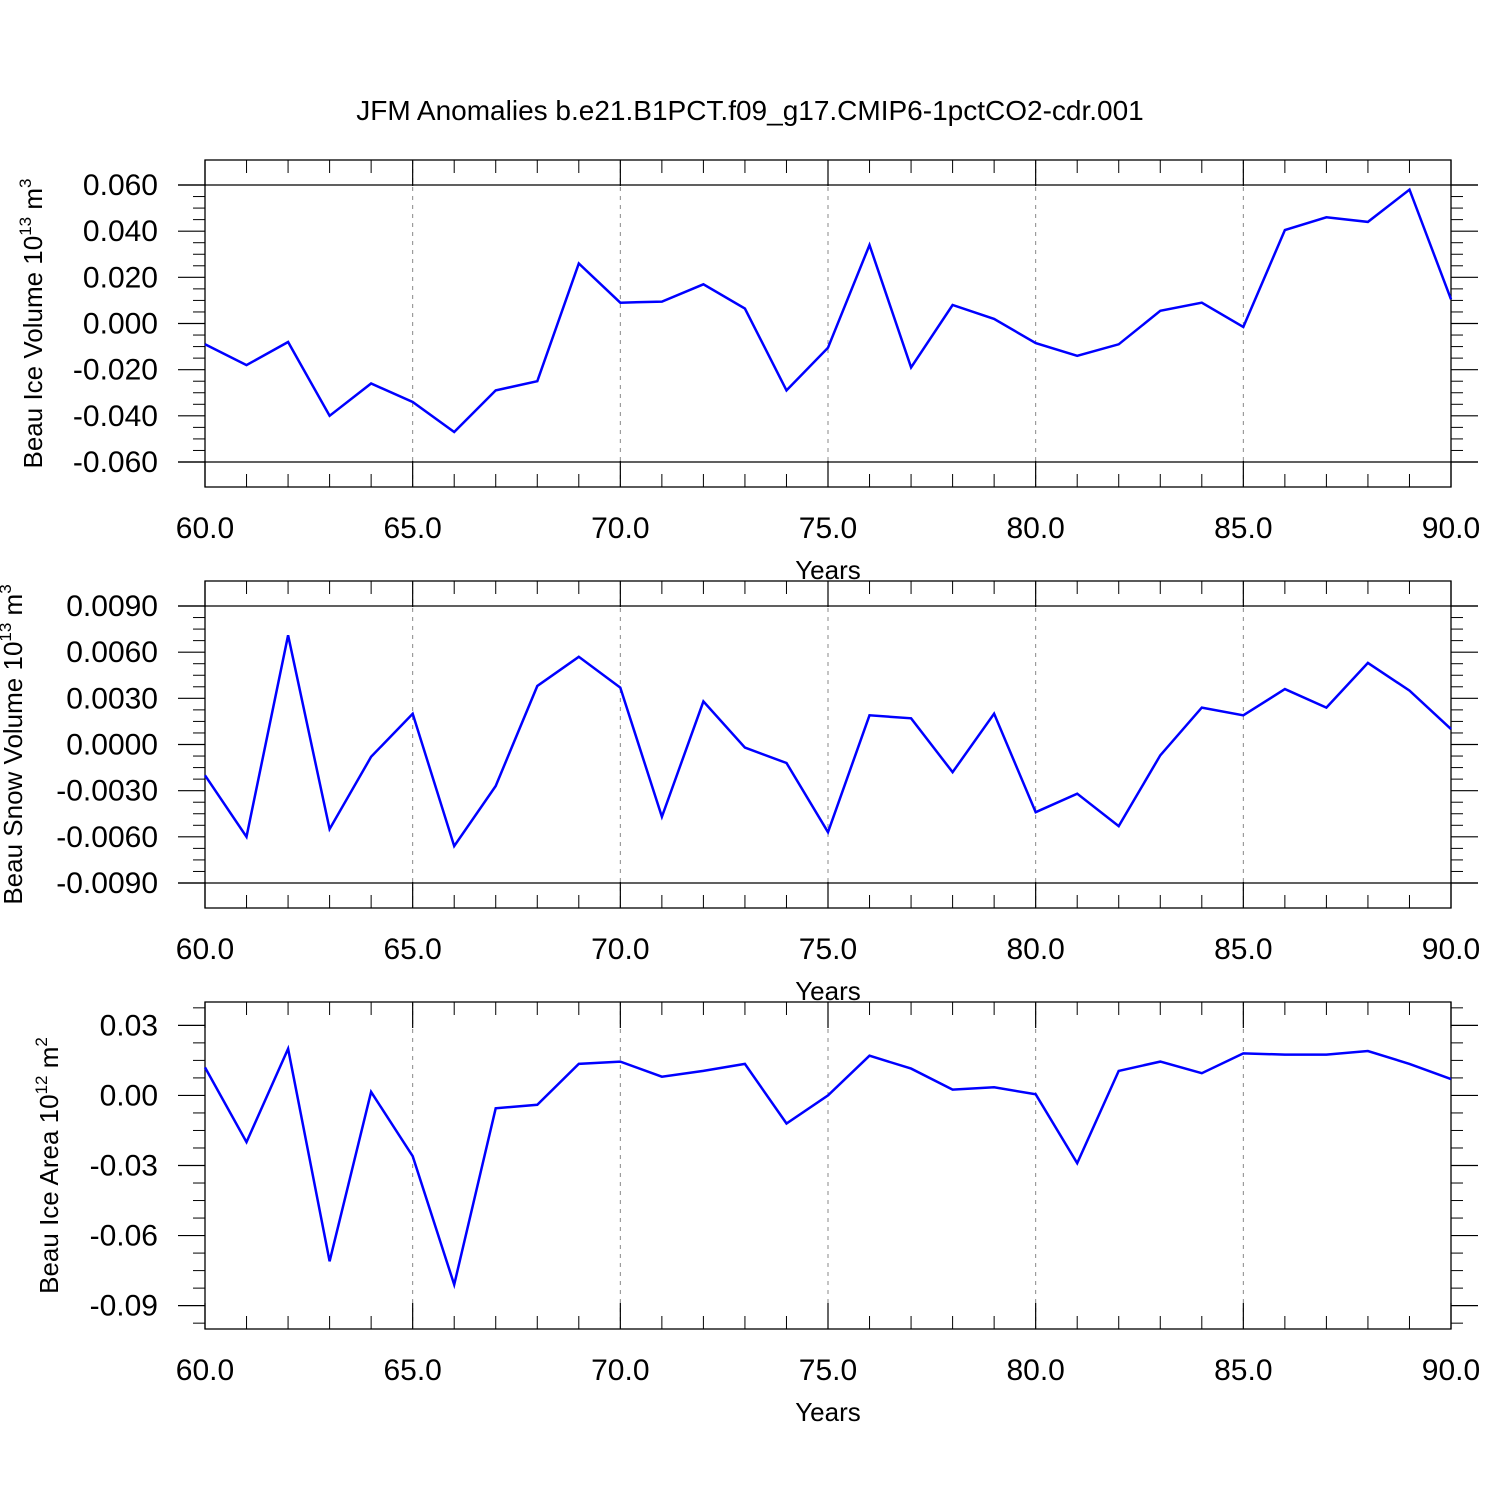  What do you see at coordinates (129, 1095) in the screenshot?
I see `y-tick-label: 0.00` at bounding box center [129, 1095].